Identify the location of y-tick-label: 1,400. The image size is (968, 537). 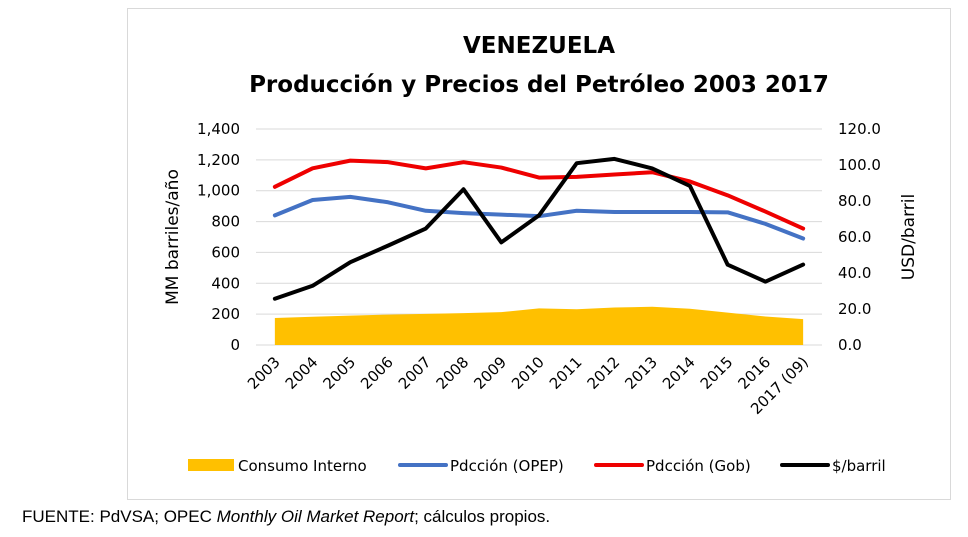
(218, 129).